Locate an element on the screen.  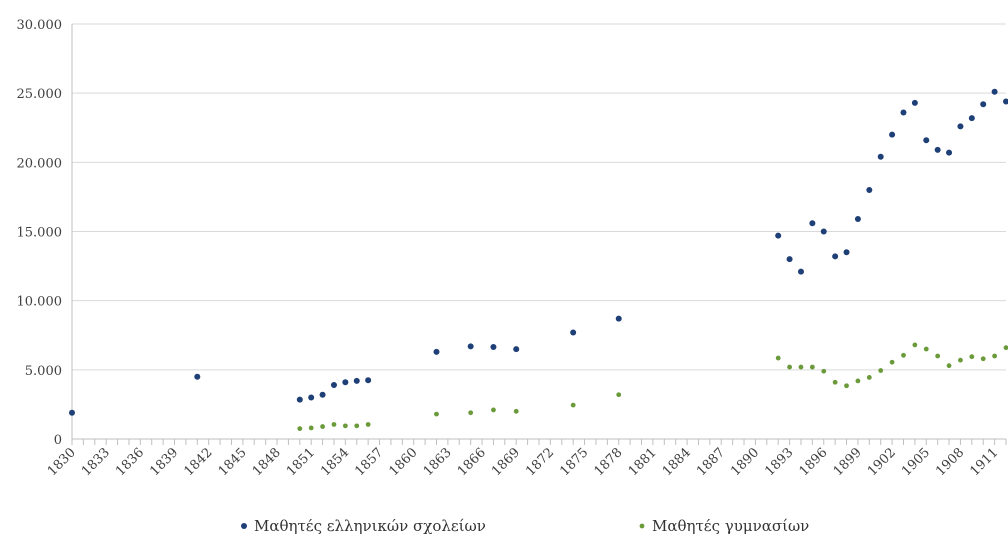
x-tick-label: 1884 is located at coordinates (677, 462).